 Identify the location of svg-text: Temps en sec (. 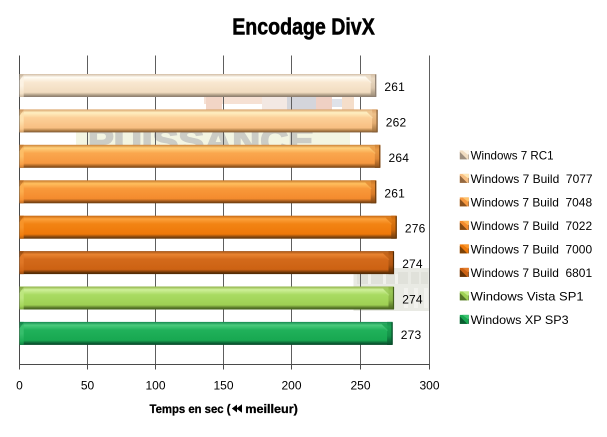
(190, 409).